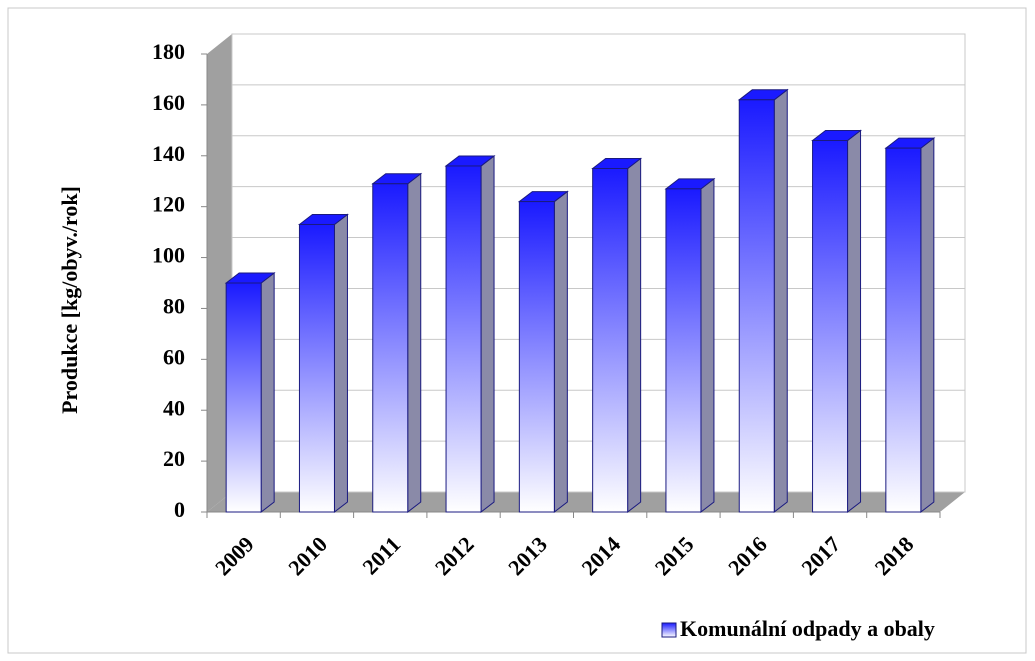 This screenshot has width=1035, height=661. What do you see at coordinates (820, 555) in the screenshot?
I see `x-tick-label: 2017` at bounding box center [820, 555].